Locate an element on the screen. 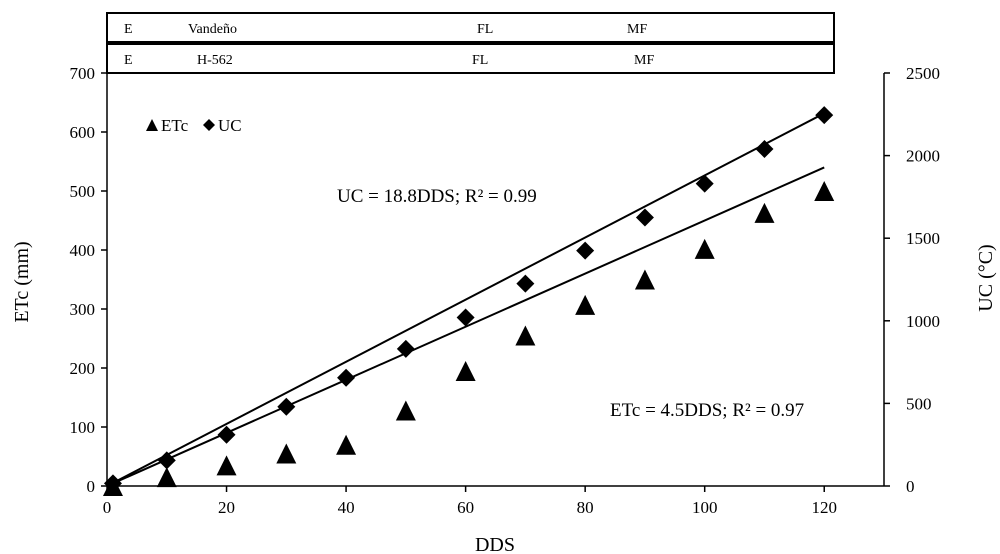 This screenshot has height=554, width=1000. phenology-row-2-box is located at coordinates (470, 58).